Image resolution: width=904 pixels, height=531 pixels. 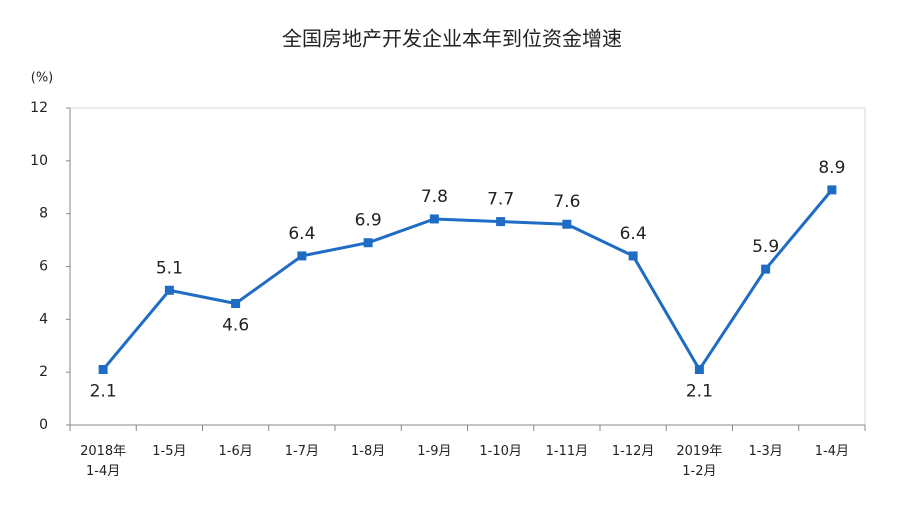 I want to click on x-tick-label: 1-5月, so click(x=169, y=451).